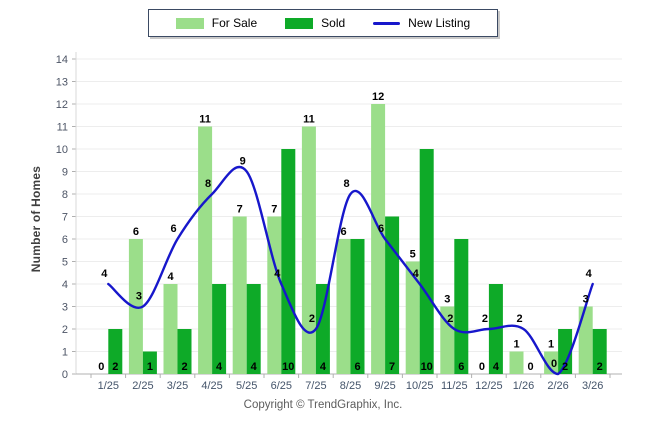 This screenshot has height=434, width=646. Describe the element at coordinates (216, 23) in the screenshot. I see `legend-item-for-sale: For Sale` at that location.